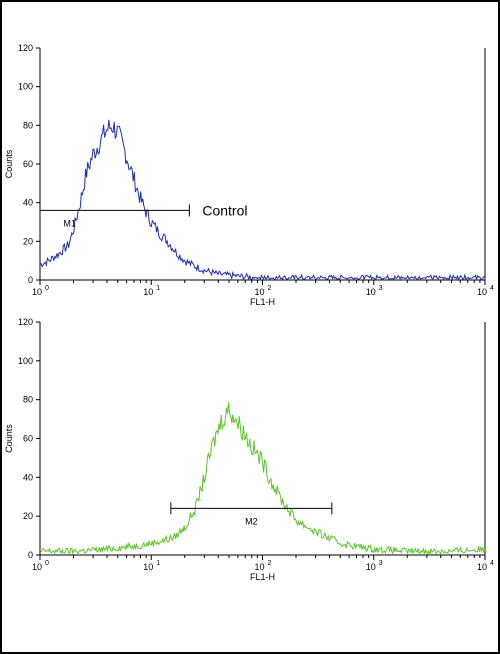  Describe the element at coordinates (47, 563) in the screenshot. I see `panel-2-x-tick-exponent: 0` at that location.